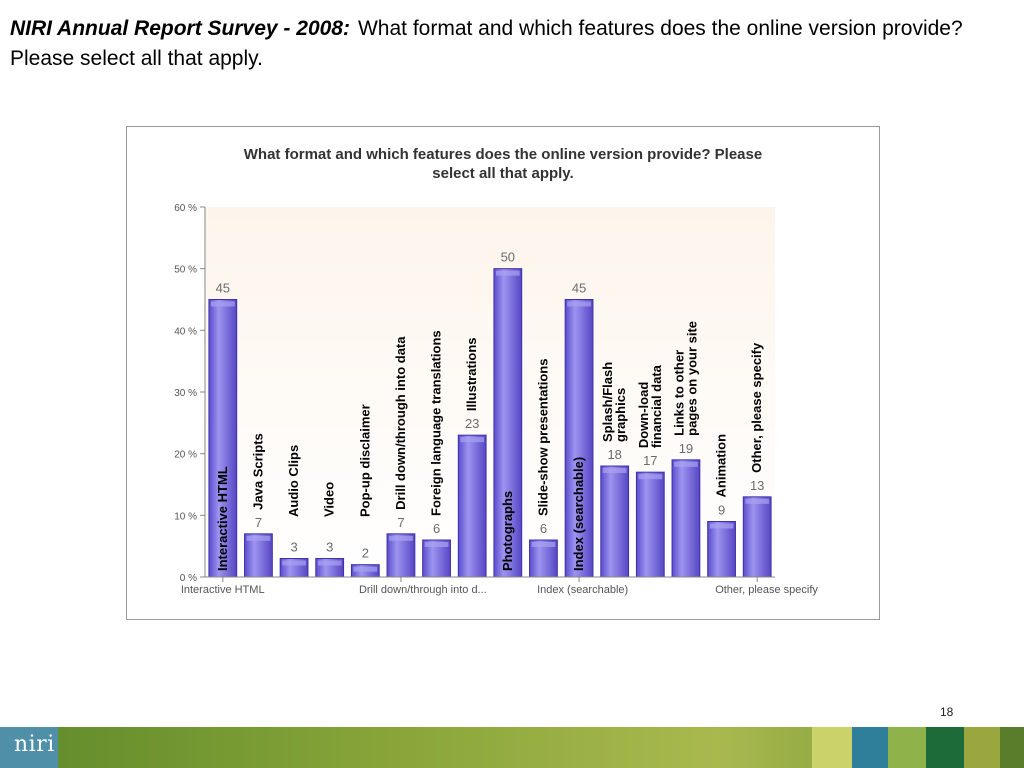 Image resolution: width=1024 pixels, height=768 pixels. Describe the element at coordinates (614, 454) in the screenshot. I see `value-label: 18` at that location.